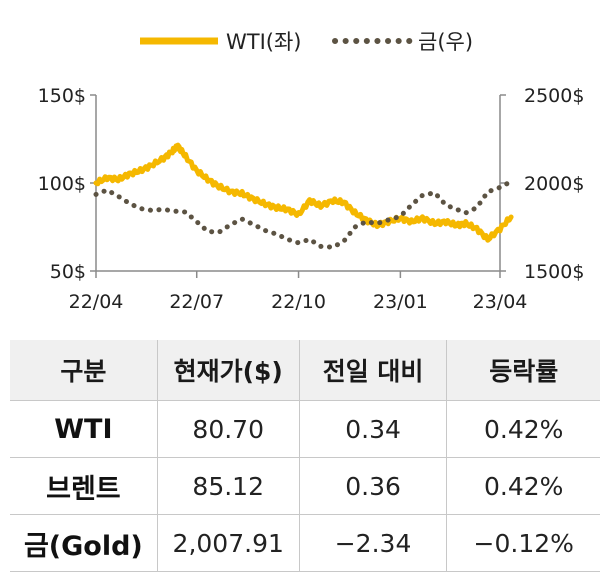 The height and width of the screenshot is (572, 600). I want to click on plot-area, so click(303, 196).